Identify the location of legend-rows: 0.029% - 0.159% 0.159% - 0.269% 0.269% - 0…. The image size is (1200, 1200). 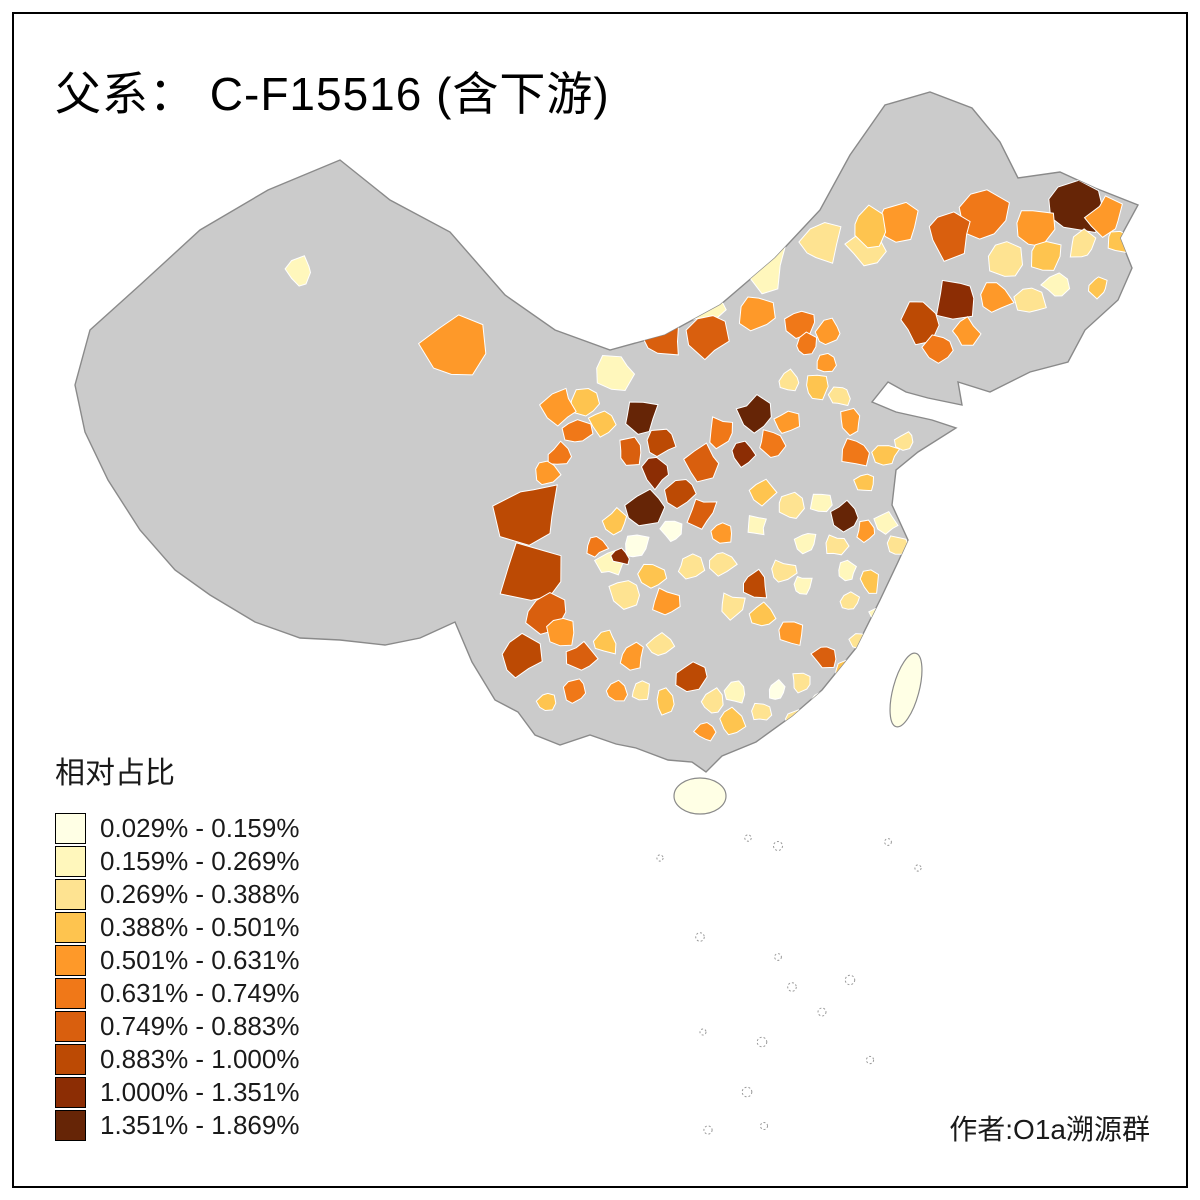
(177, 977).